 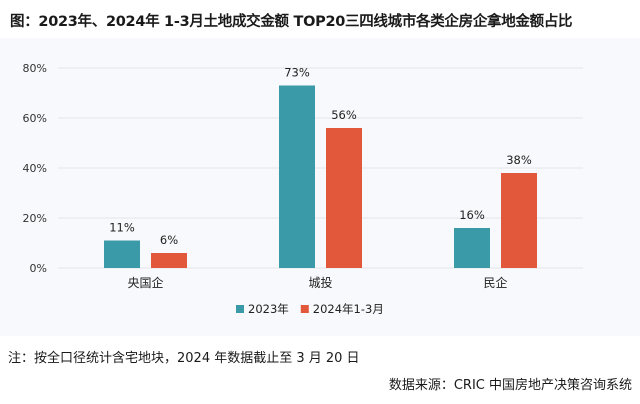 I want to click on data-label: 73%, so click(x=297, y=73).